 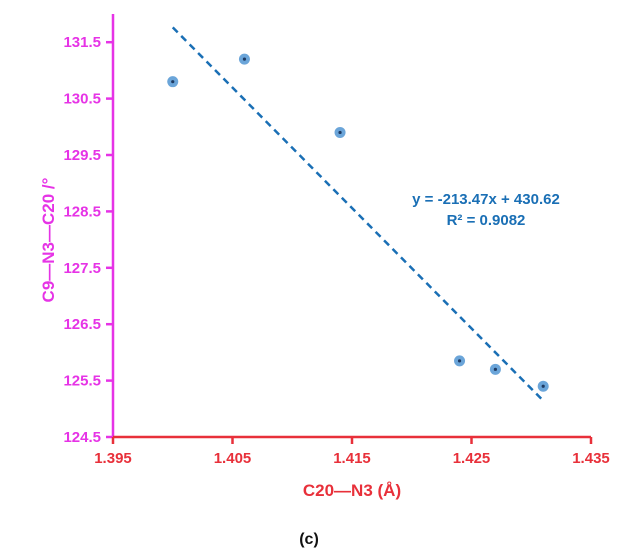 What do you see at coordinates (472, 458) in the screenshot?
I see `x-tick-label: 1.425` at bounding box center [472, 458].